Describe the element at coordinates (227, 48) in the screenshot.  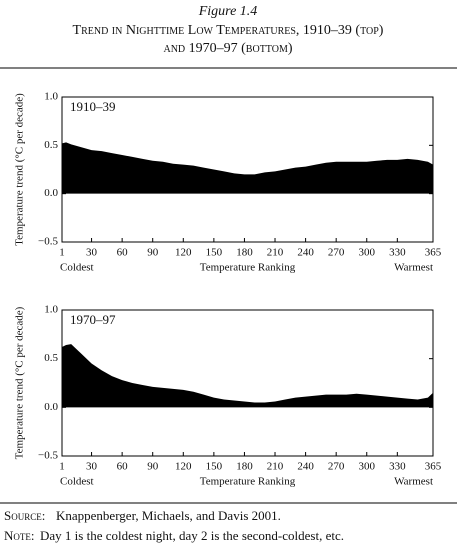
I see `figure-title: and 1970–97 (bottom)` at that location.